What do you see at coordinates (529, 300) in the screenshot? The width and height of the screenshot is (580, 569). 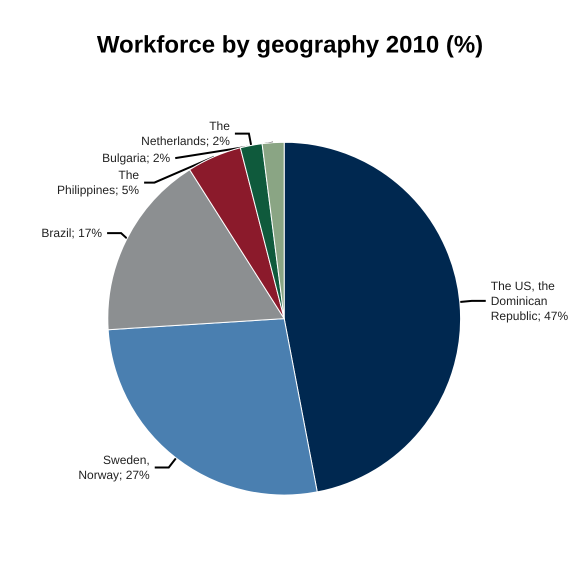 I see `slice-label: The US, the Dominican Republic; 47%` at bounding box center [529, 300].